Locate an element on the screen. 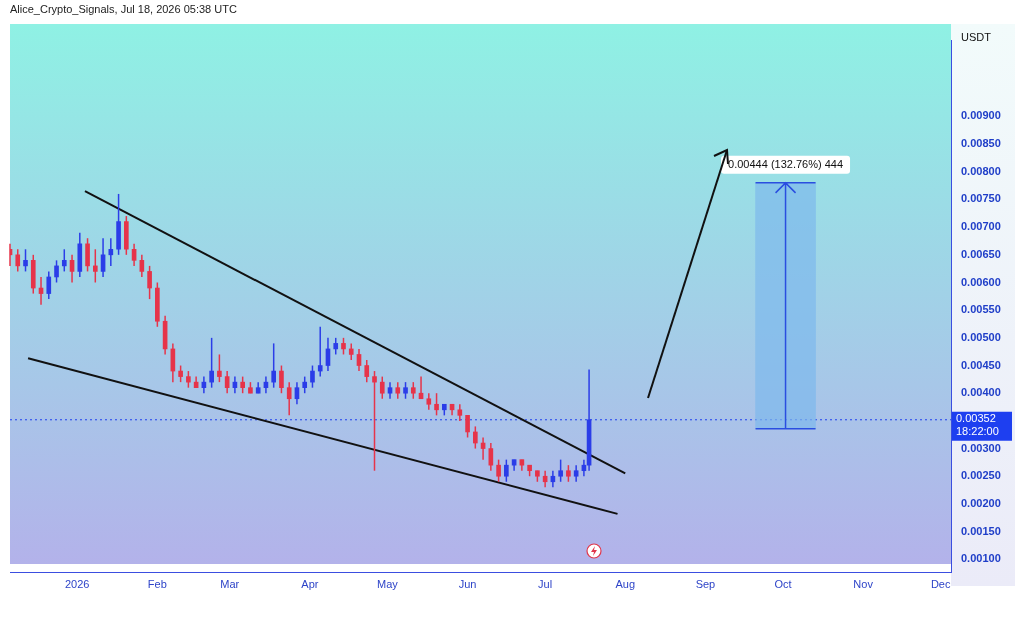 This screenshot has width=1024, height=638. y-tick-label: 0.00550 is located at coordinates (981, 309).